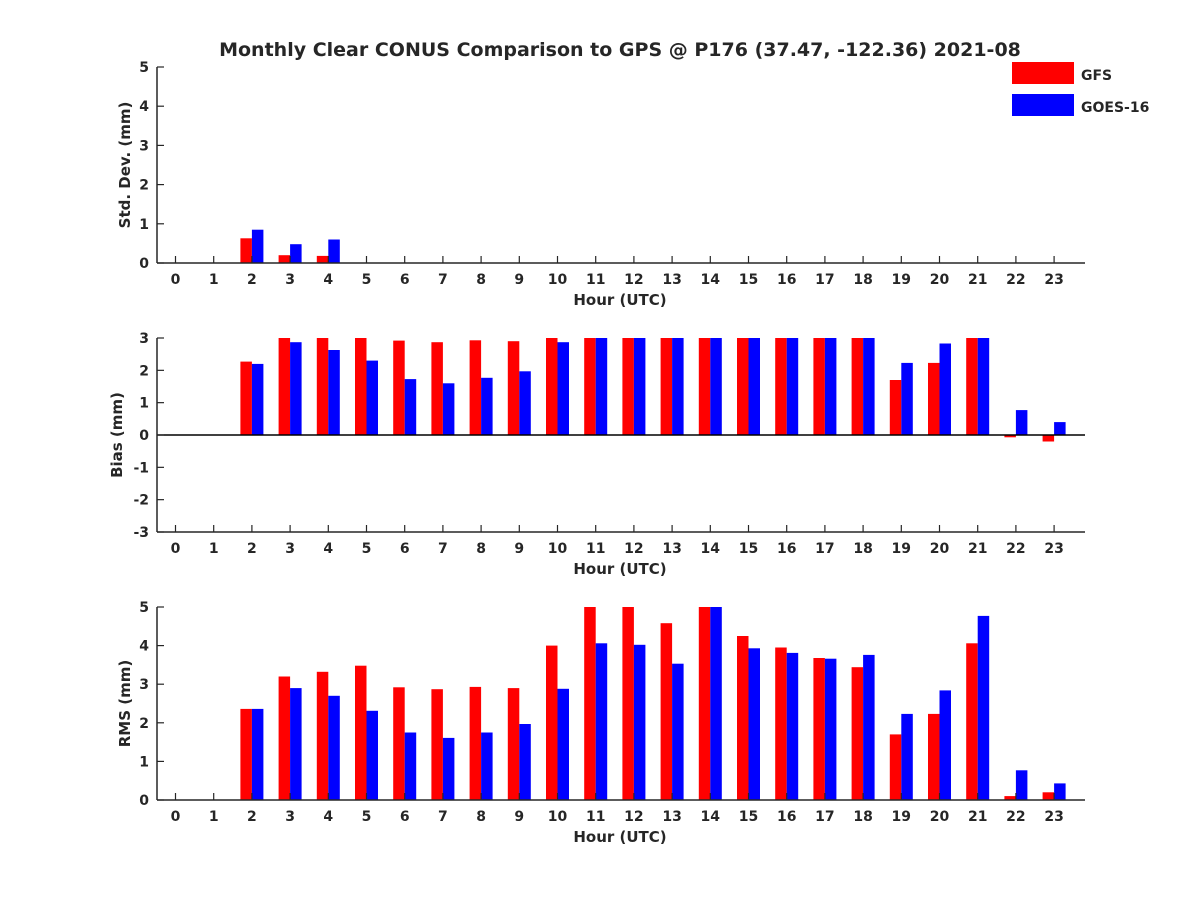  Describe the element at coordinates (1015, 817) in the screenshot. I see `rms-x-tick-label: 22` at that location.